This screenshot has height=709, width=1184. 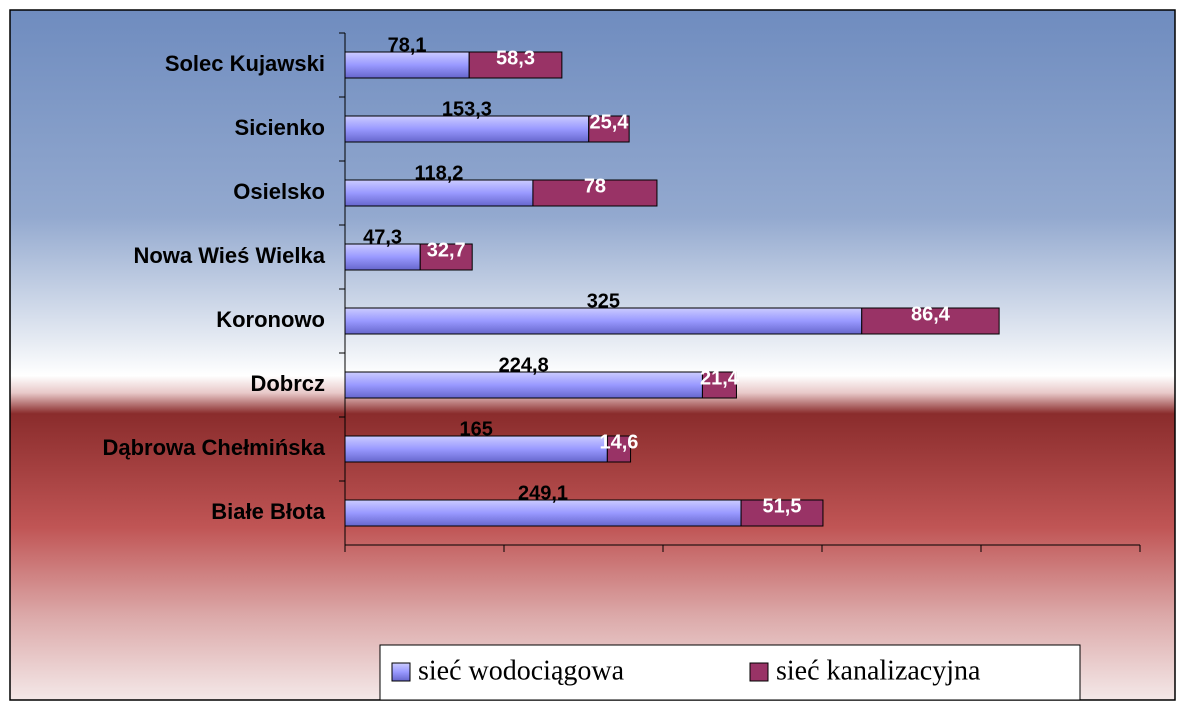 I want to click on value-label: 325, so click(x=603, y=301).